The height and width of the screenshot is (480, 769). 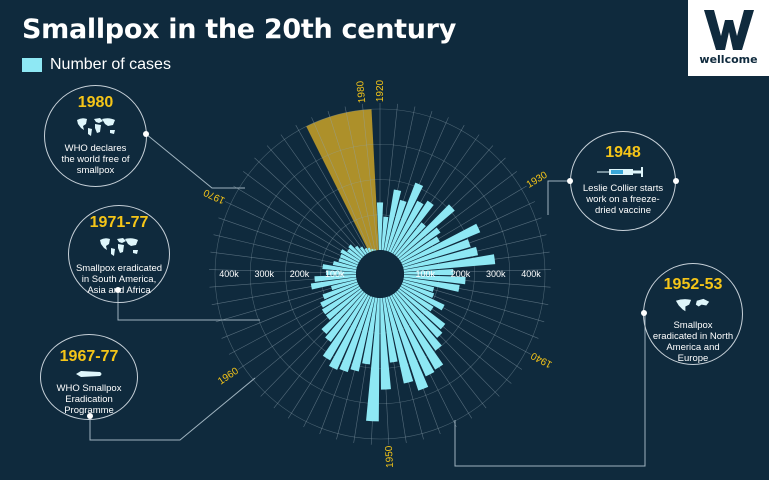 I want to click on wellcome-logo: wellcome, so click(x=728, y=38).